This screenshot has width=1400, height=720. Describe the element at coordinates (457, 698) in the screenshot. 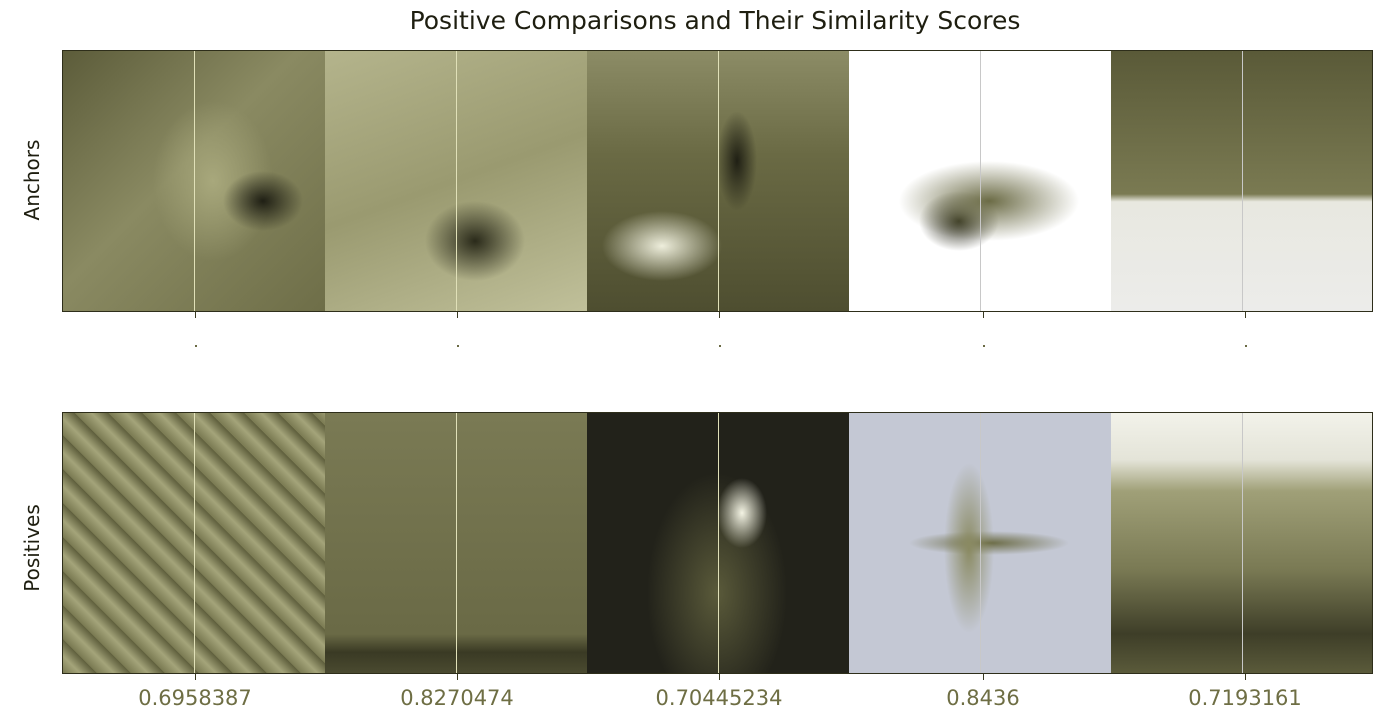

I see `similarity-score-label: 0.8270474` at that location.